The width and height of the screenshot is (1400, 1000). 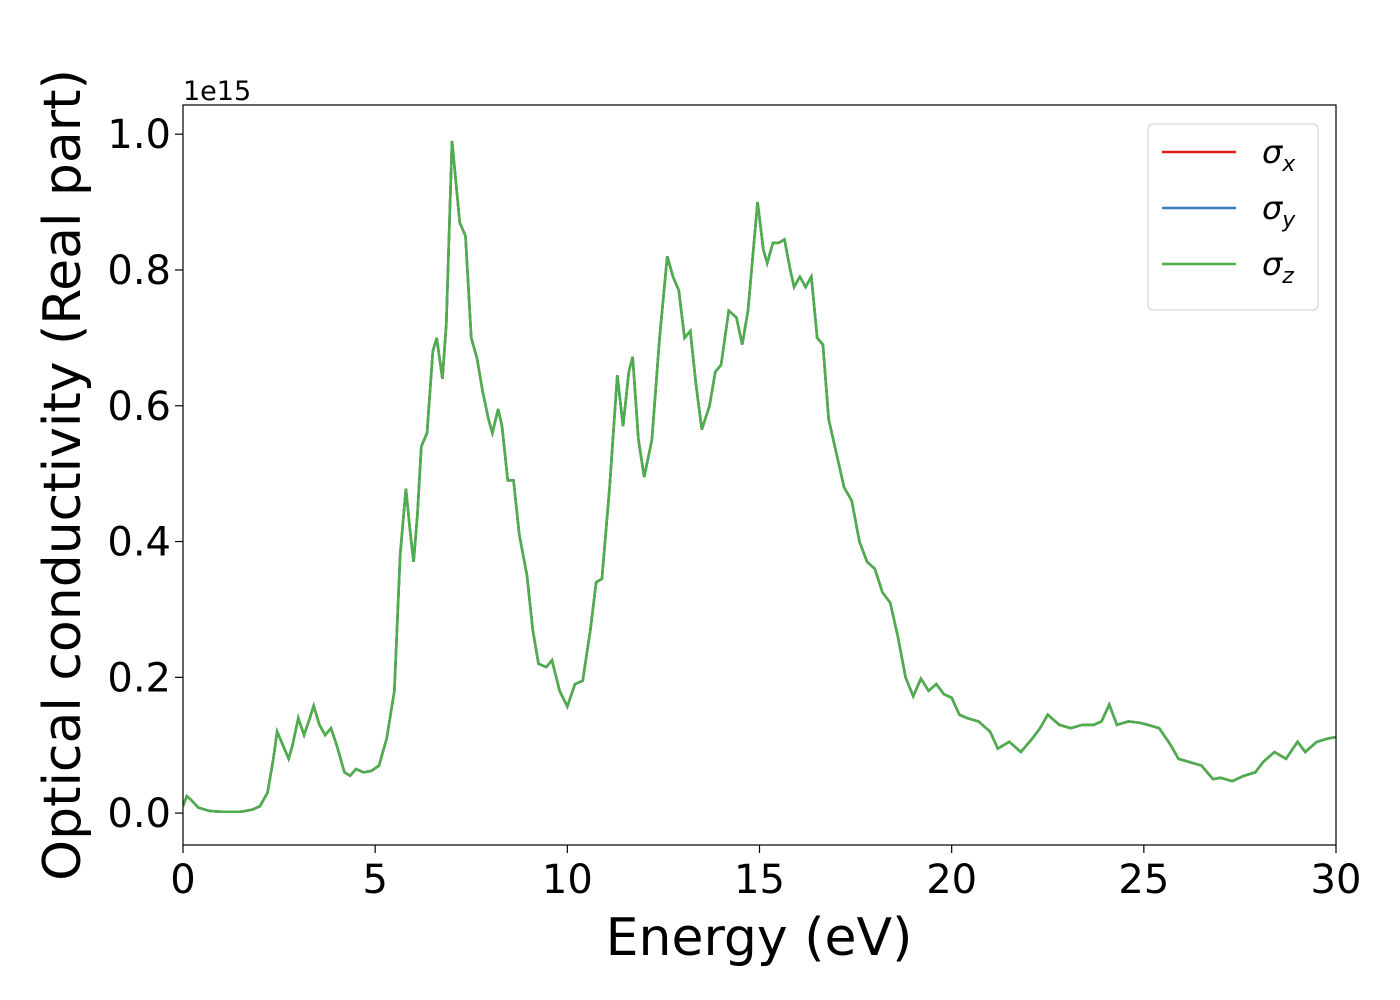 What do you see at coordinates (139, 678) in the screenshot?
I see `y-tick-label: 0.2` at bounding box center [139, 678].